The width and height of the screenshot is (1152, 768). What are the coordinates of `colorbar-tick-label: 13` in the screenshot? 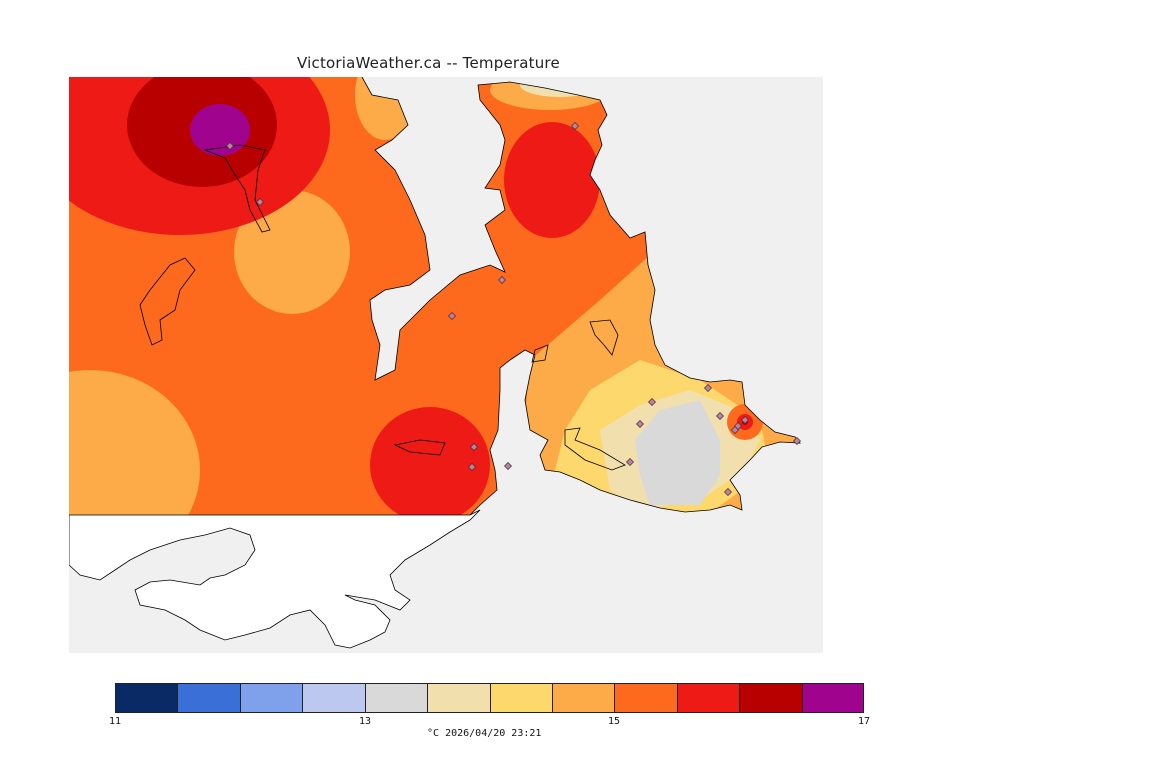 It's located at (365, 721).